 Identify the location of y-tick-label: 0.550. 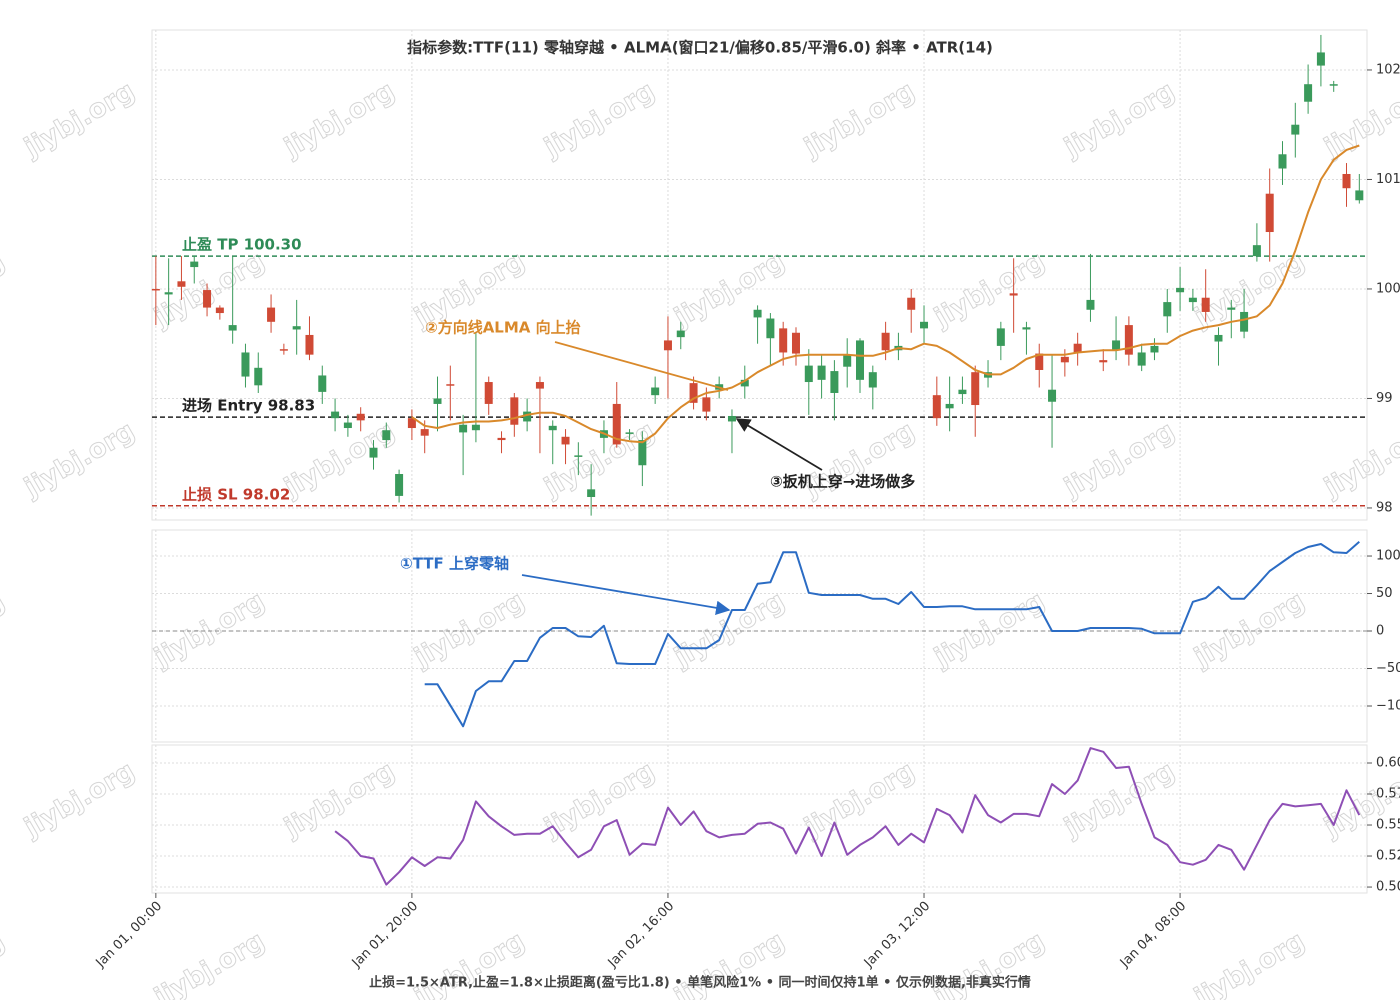
(1388, 825).